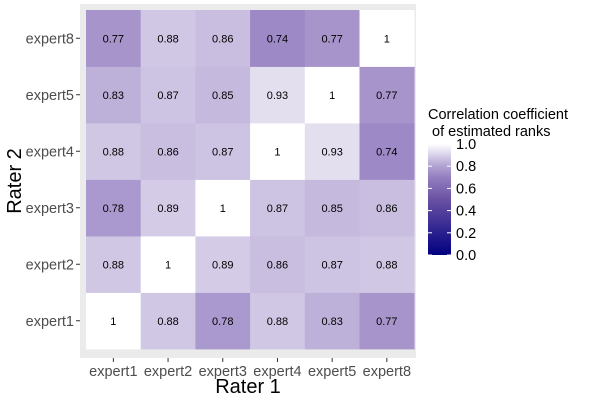 The image size is (600, 400). Describe the element at coordinates (248, 387) in the screenshot. I see `x-axis-title: Rater 1` at that location.